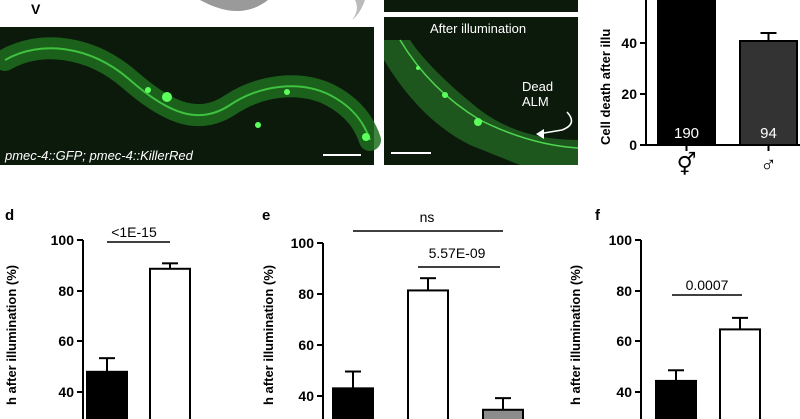 The height and width of the screenshot is (419, 800). I want to click on panel-letter: d, so click(9, 215).